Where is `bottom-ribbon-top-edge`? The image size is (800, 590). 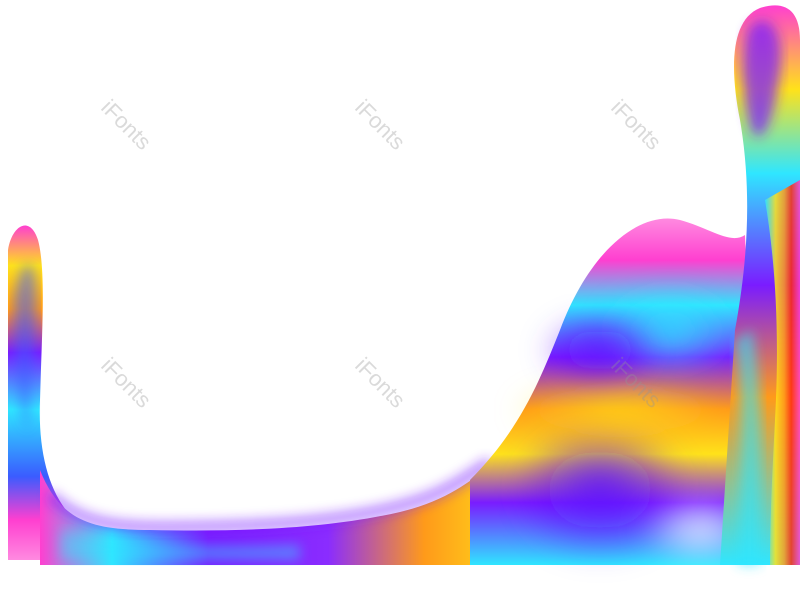 bottom-ribbon-top-edge is located at coordinates (269, 495).